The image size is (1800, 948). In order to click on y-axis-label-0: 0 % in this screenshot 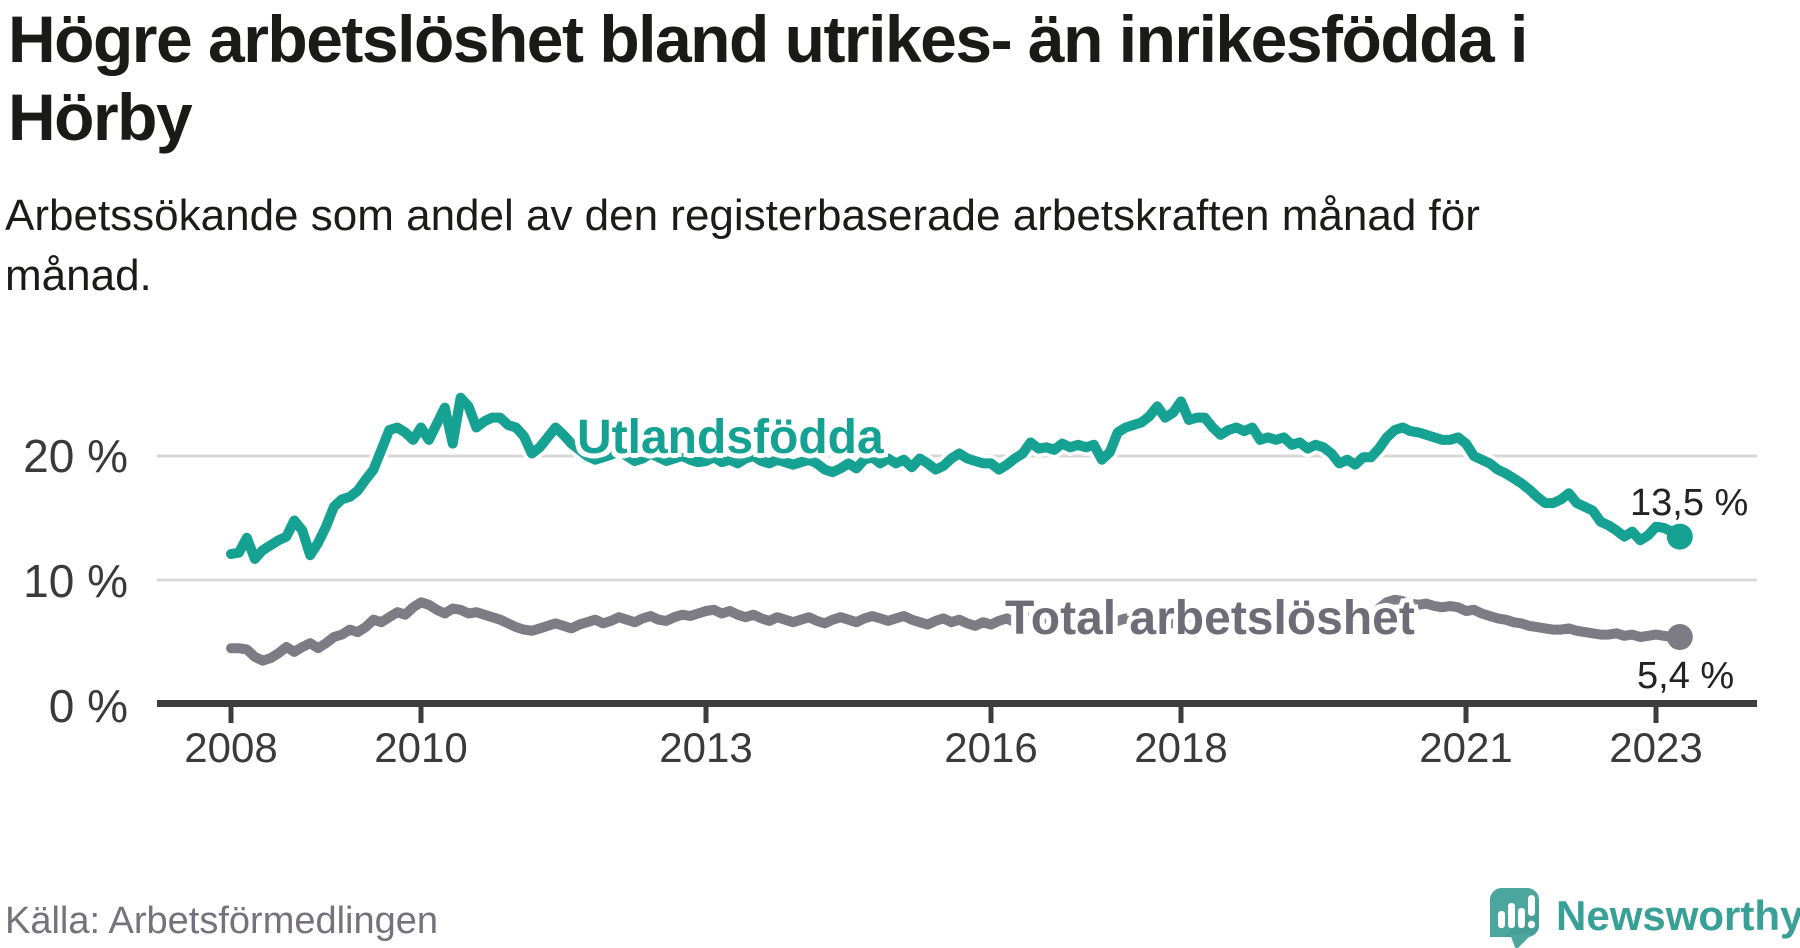, I will do `click(88, 706)`.